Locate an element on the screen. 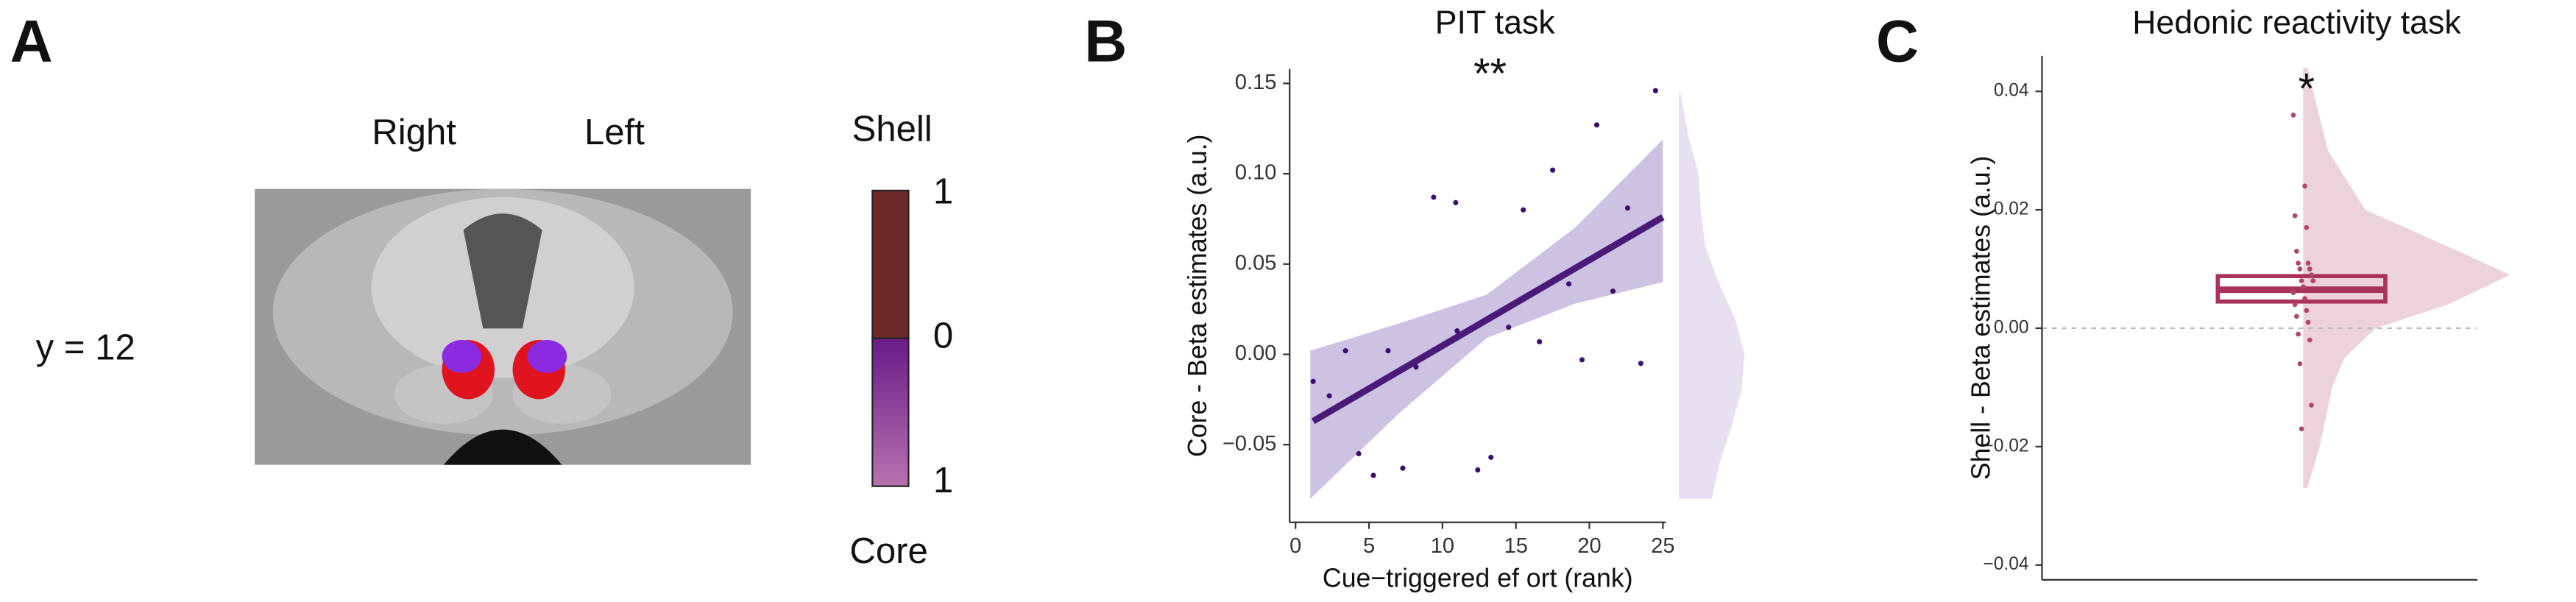 Image resolution: width=2576 pixels, height=602 pixels. y-tick-label: 0.05 is located at coordinates (1255, 263).